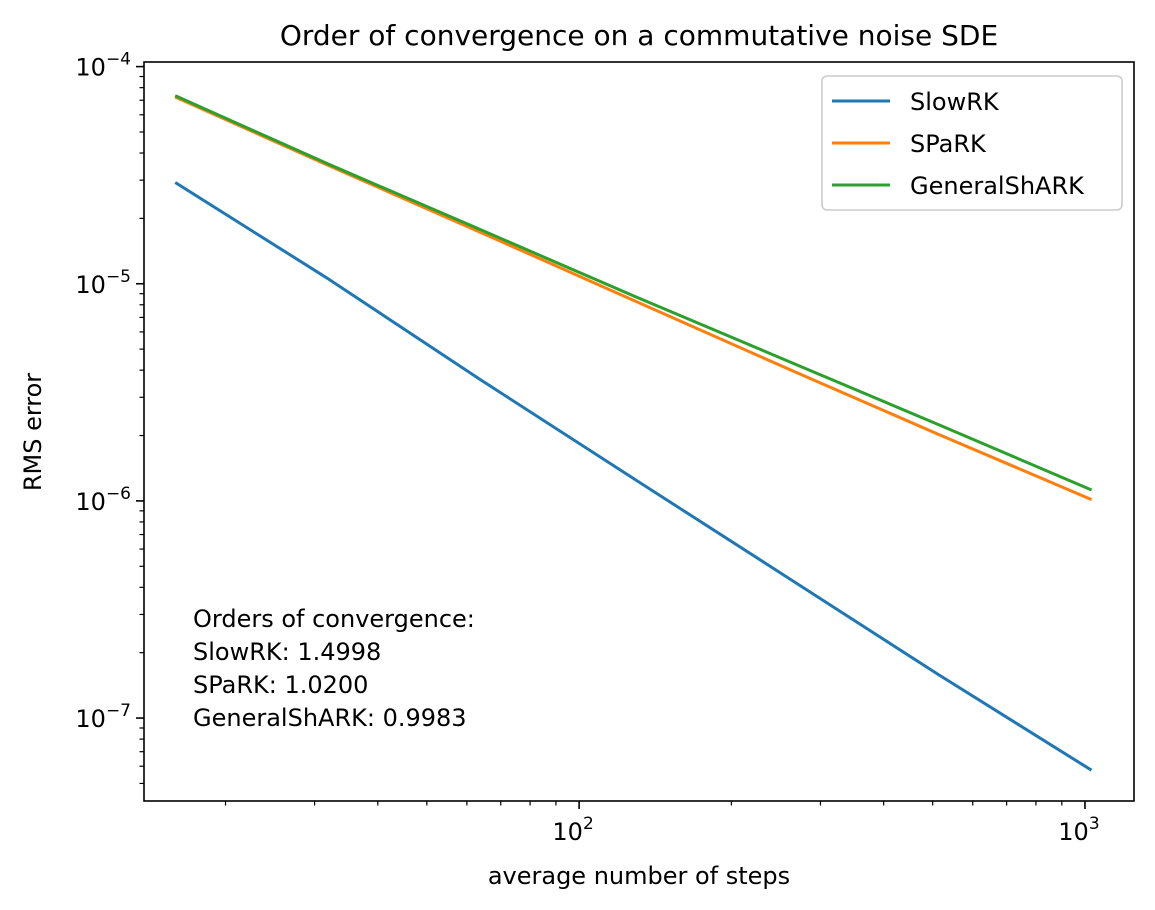  Describe the element at coordinates (330, 718) in the screenshot. I see `annotation-line: GeneralShARK: 0.9983` at that location.